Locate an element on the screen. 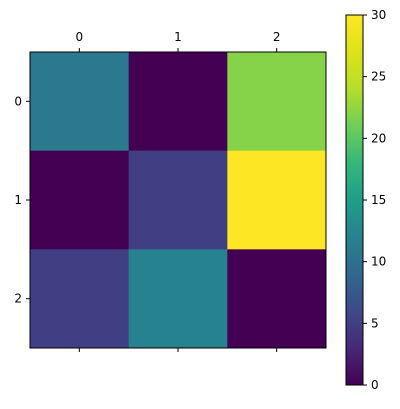 The width and height of the screenshot is (400, 409). heatmap-cell-r2-c1 is located at coordinates (178, 299).